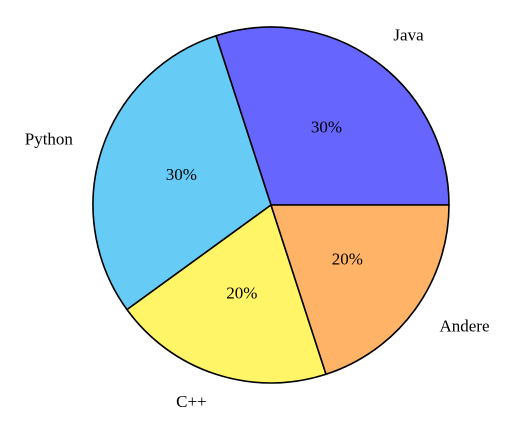  I want to click on category-label: Java, so click(408, 34).